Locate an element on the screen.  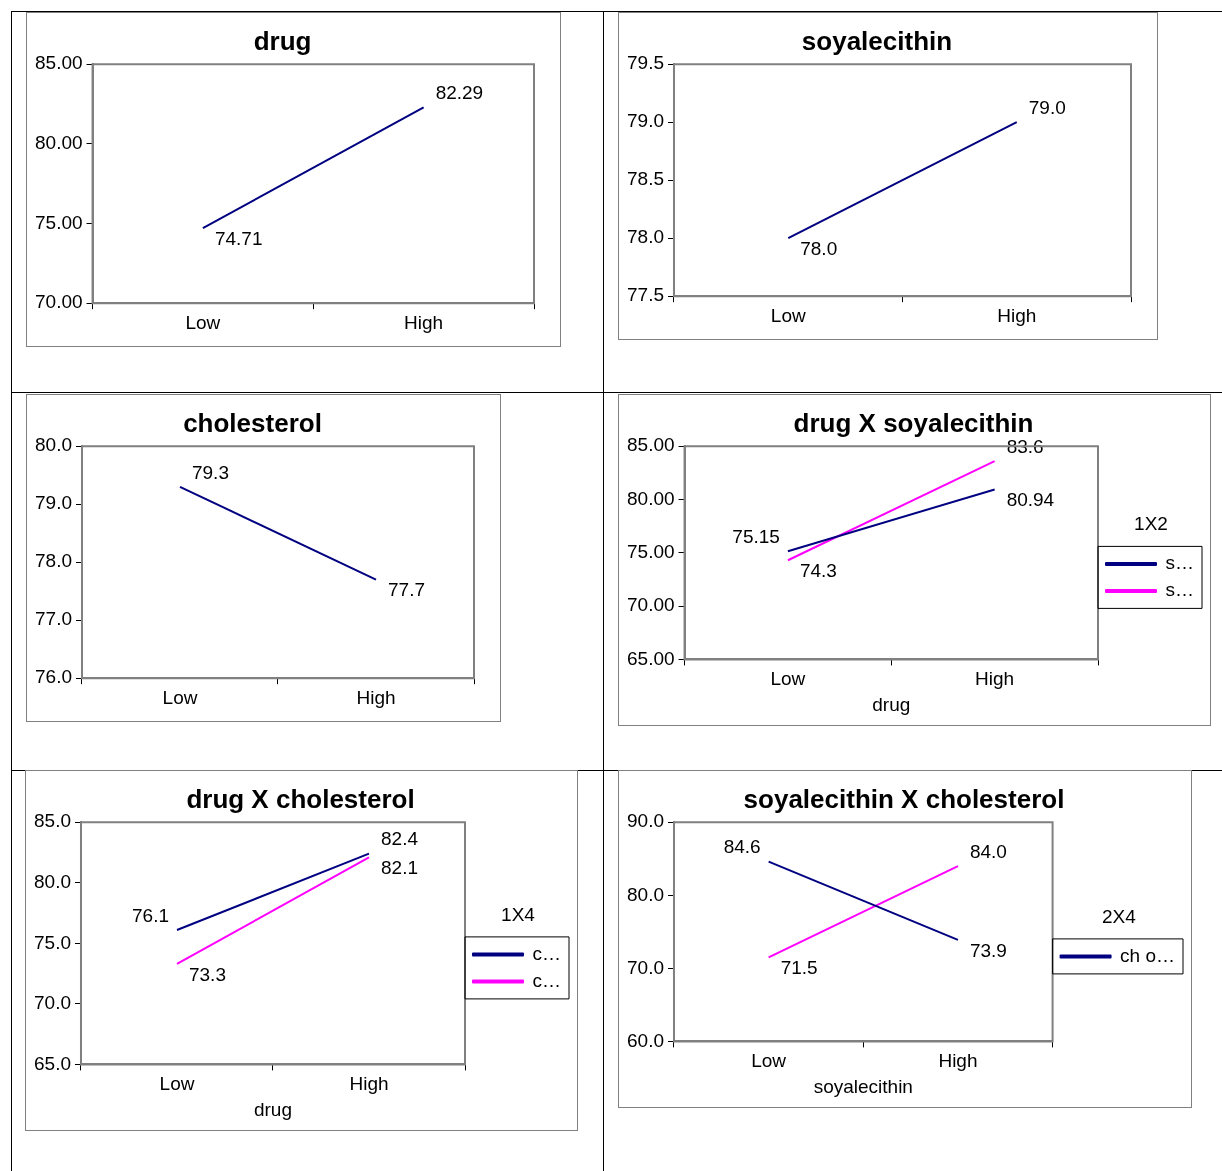
legend-title: 1X4 is located at coordinates (518, 914).